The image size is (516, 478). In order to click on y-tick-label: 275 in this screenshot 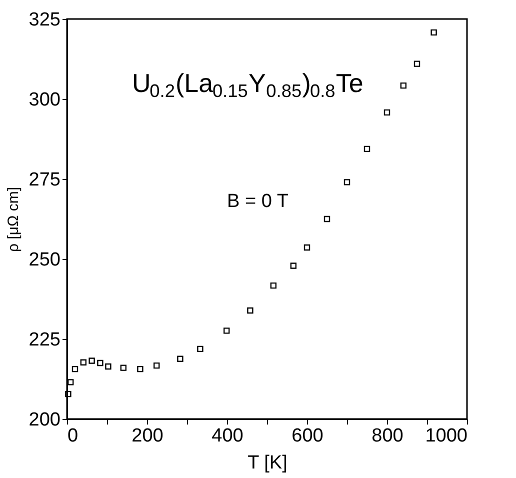, I will do `click(44, 180)`.